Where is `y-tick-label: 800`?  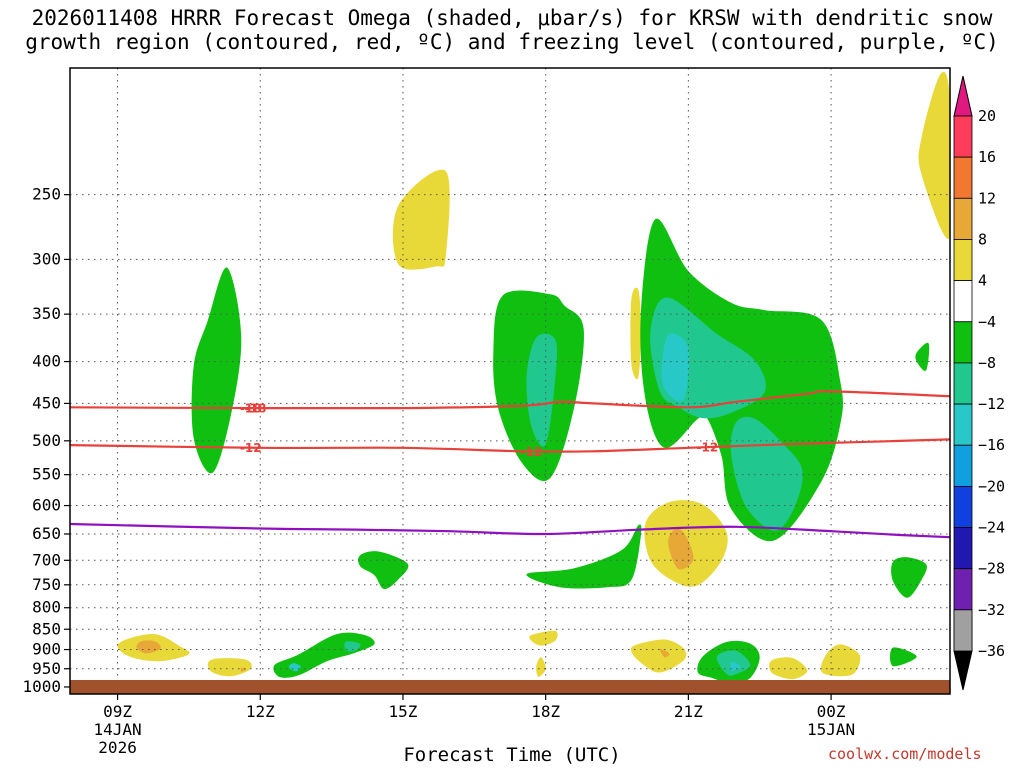 y-tick-label: 800 is located at coordinates (46, 607).